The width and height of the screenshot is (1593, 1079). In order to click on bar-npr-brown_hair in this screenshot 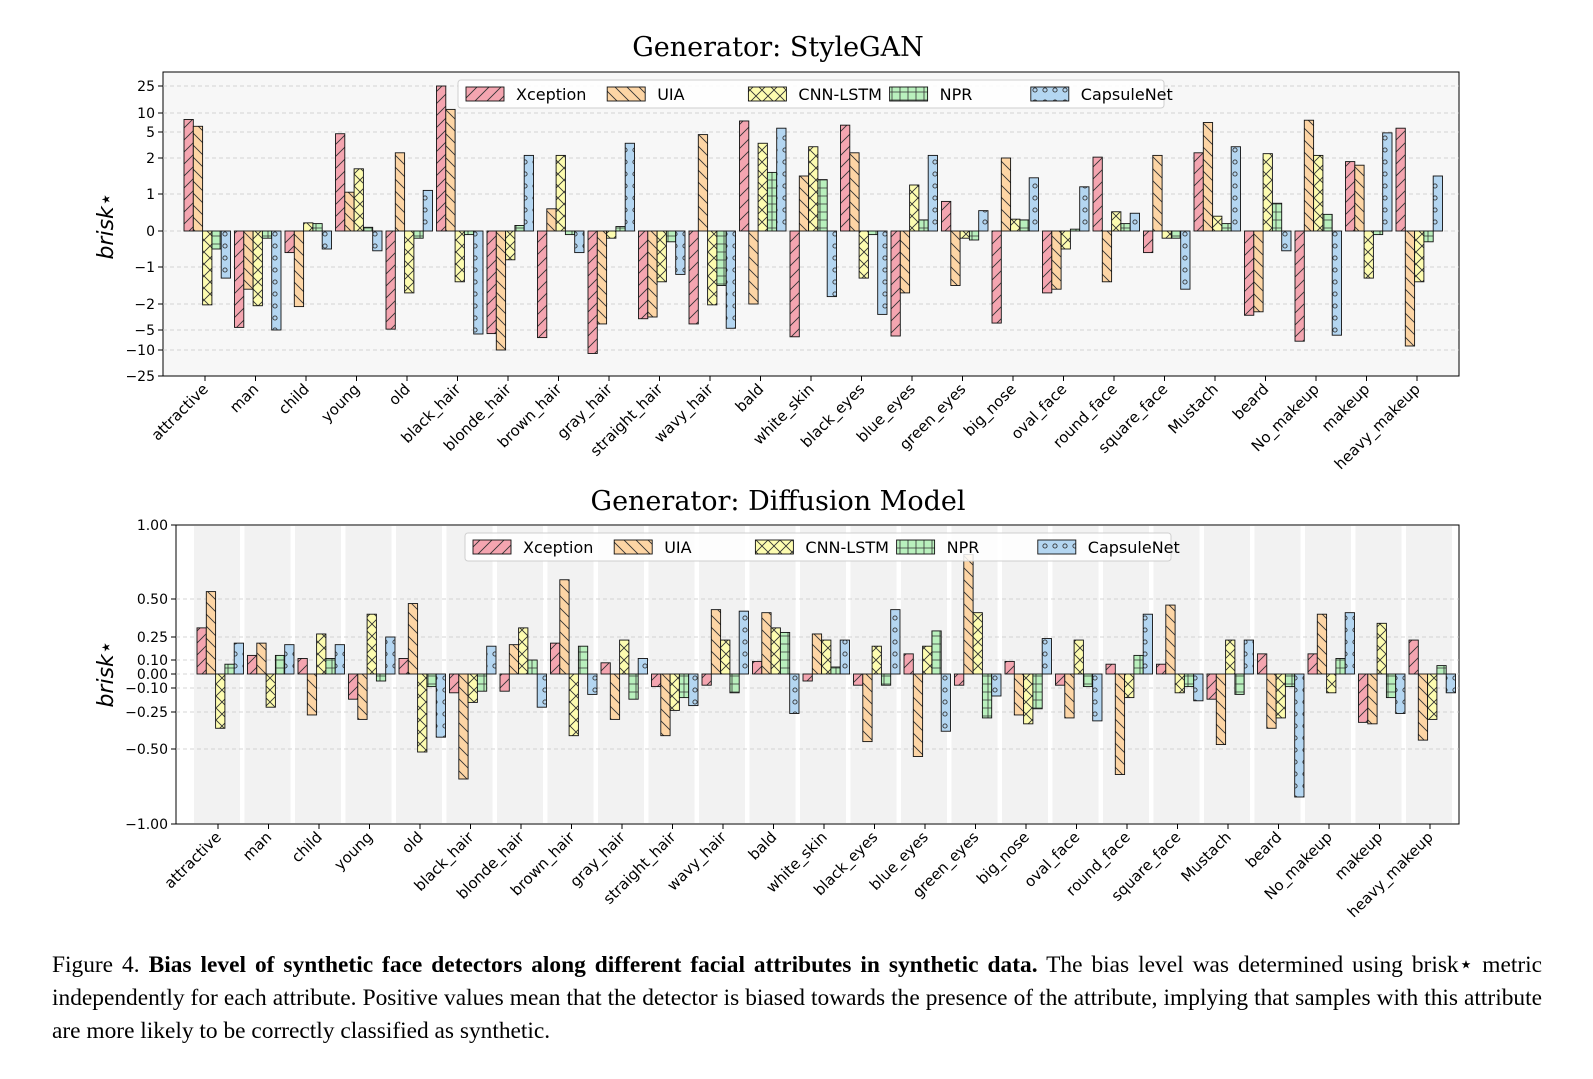, I will do `click(570, 233)`.